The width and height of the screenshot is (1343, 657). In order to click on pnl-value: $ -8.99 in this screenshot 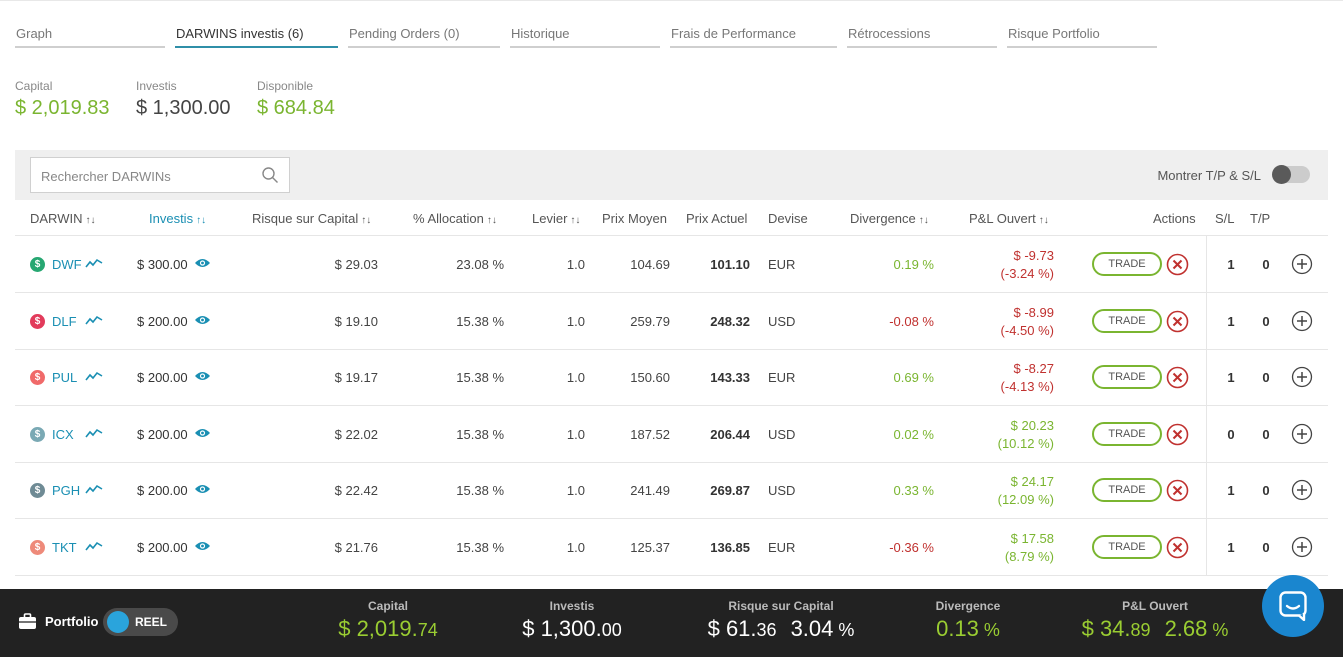, I will do `click(1033, 312)`.